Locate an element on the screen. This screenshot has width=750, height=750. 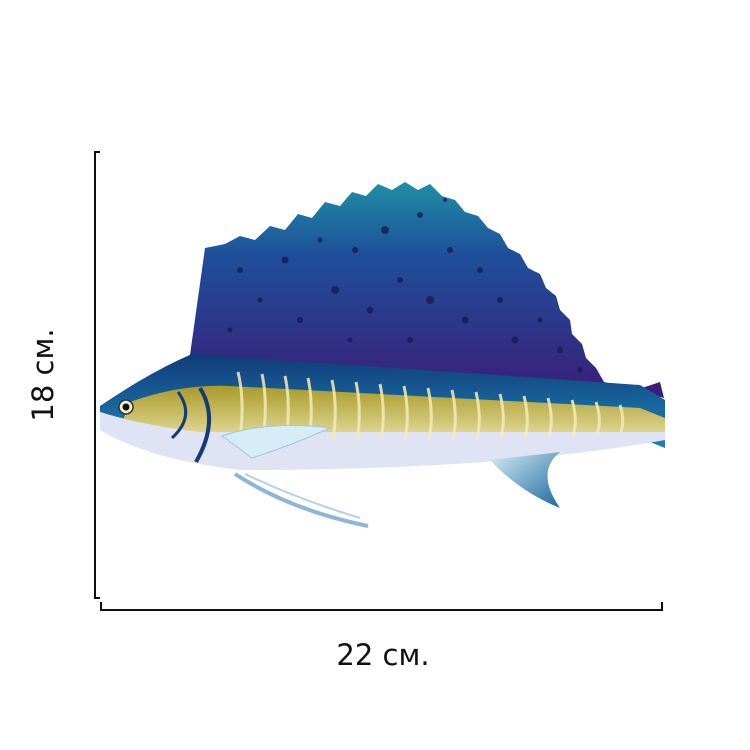
pectoral-fin is located at coordinates (276, 441).